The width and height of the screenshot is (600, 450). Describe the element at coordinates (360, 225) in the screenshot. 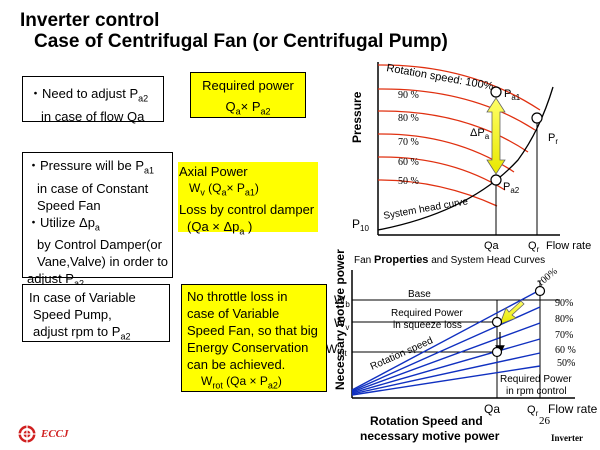

I see `label-p10: P10` at that location.